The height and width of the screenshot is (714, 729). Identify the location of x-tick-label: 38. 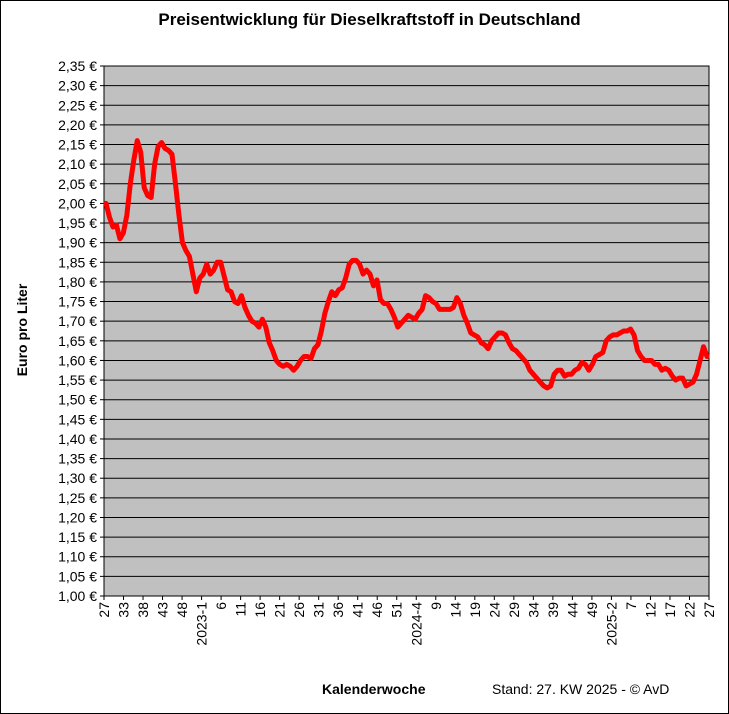
(143, 610).